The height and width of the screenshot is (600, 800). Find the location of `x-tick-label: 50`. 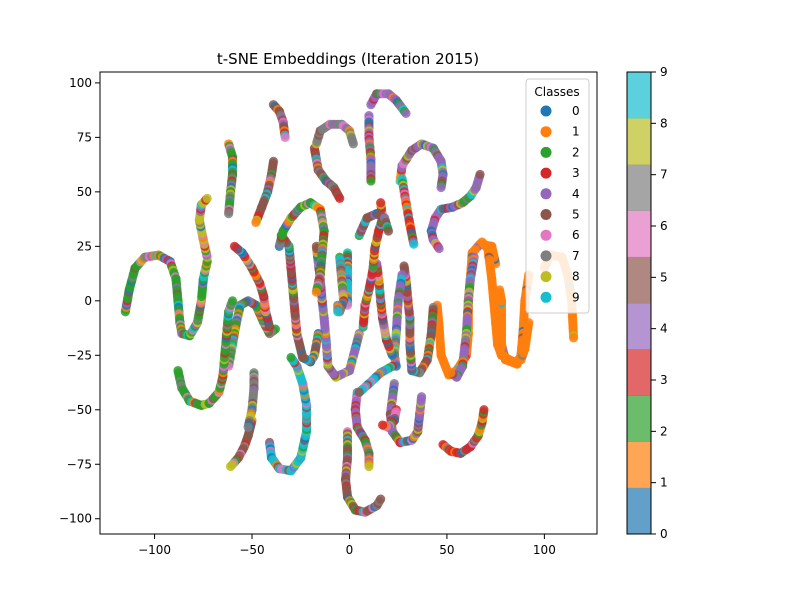

x-tick-label: 50 is located at coordinates (446, 550).